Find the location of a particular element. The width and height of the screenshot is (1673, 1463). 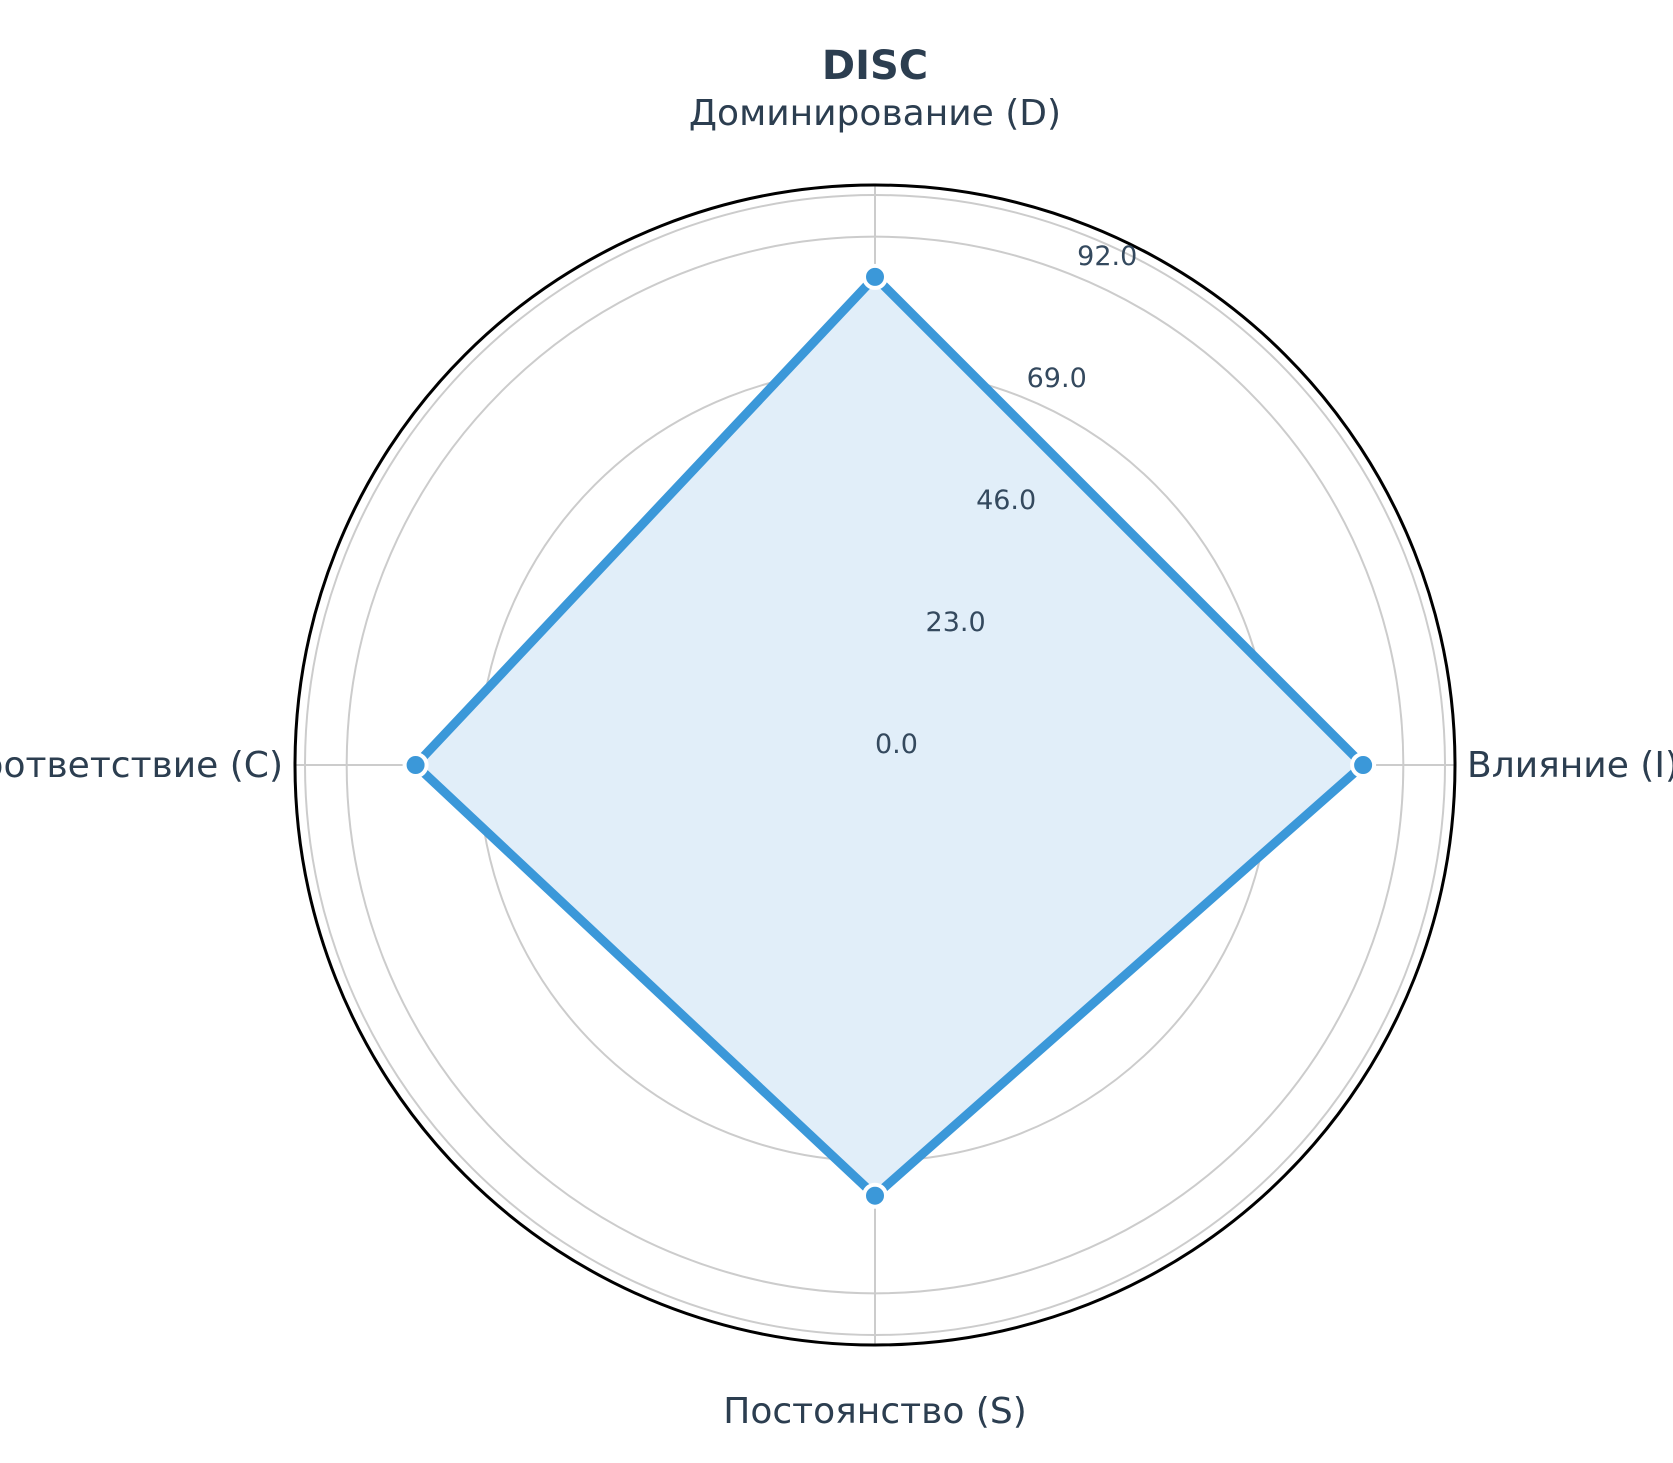

radial-tick-label: 92.0 is located at coordinates (1107, 256).